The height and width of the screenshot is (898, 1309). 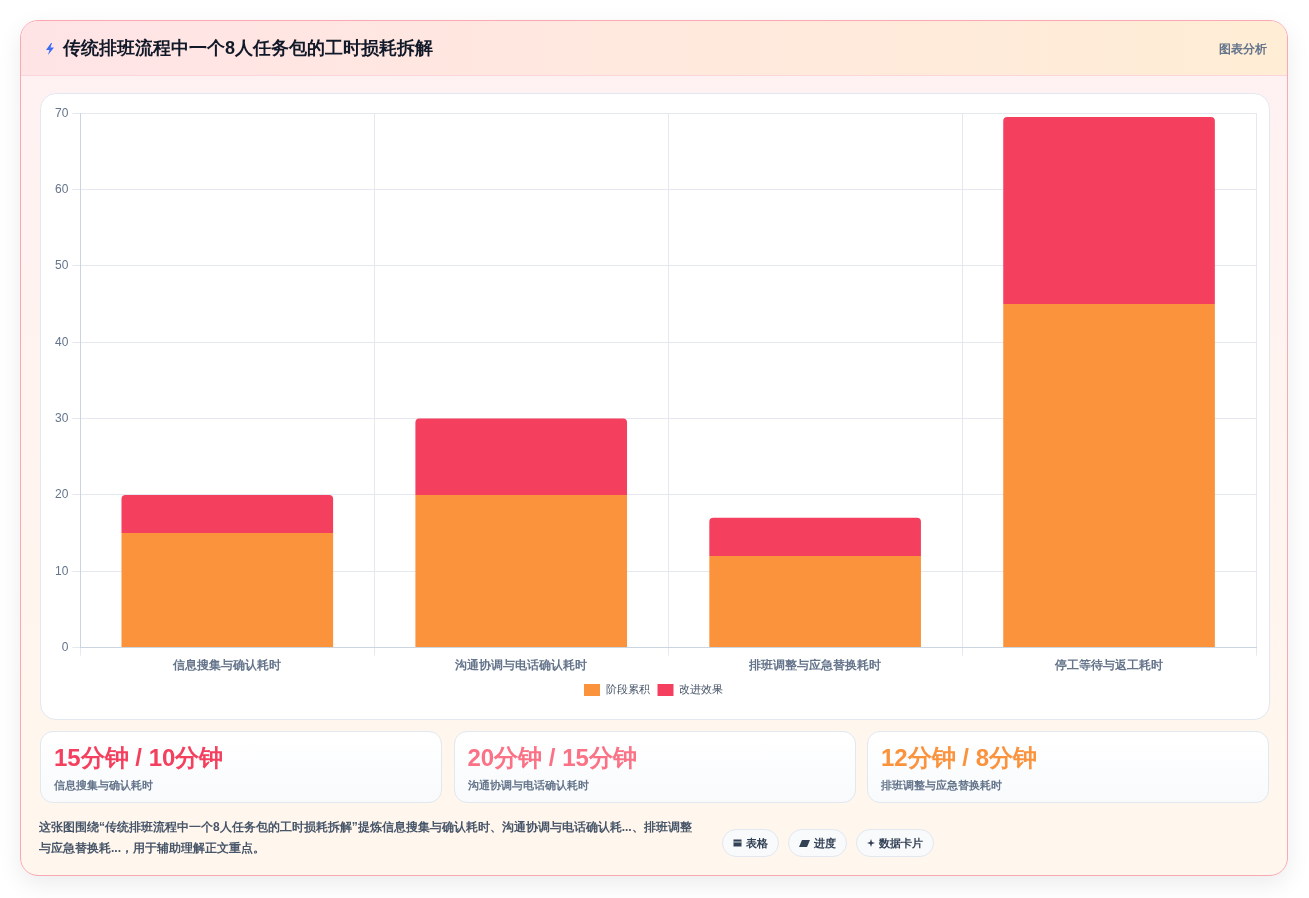 I want to click on text: 这张图围绕“传统排班流程中一个8人任务包的工时损耗拆解”提炼信息搜集与确认耗时、沟通协调与电话确认耗...、排班调整与应急替换耗...，用于辅助理解正文重点。, so click(x=366, y=838).